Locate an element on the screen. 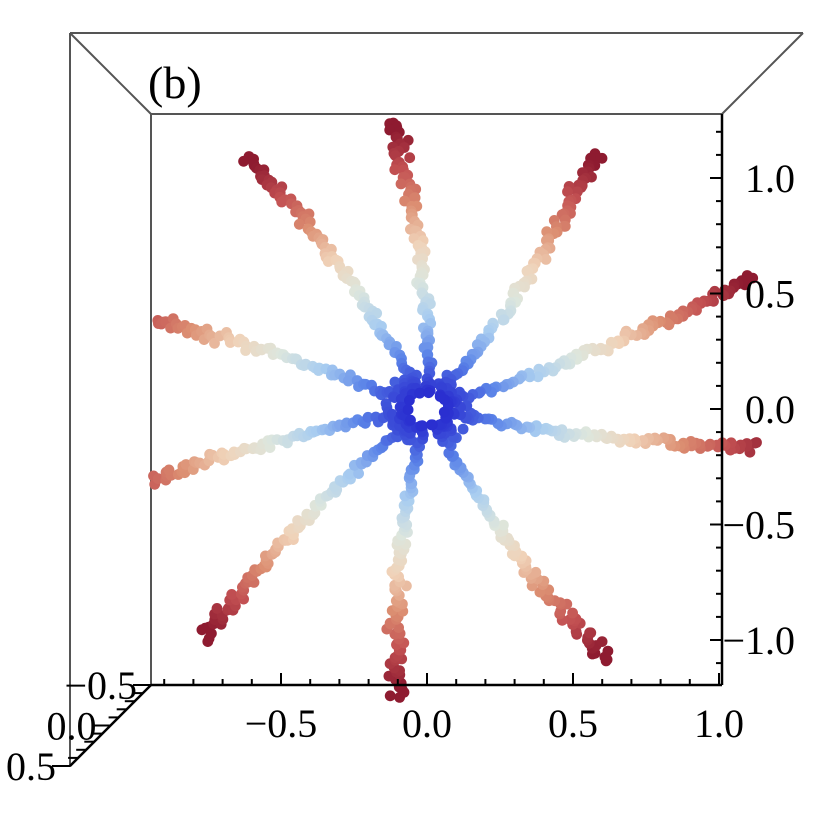  x-axis-ticks: −0.5 0.0 0.5 1.0 is located at coordinates (453, 709).